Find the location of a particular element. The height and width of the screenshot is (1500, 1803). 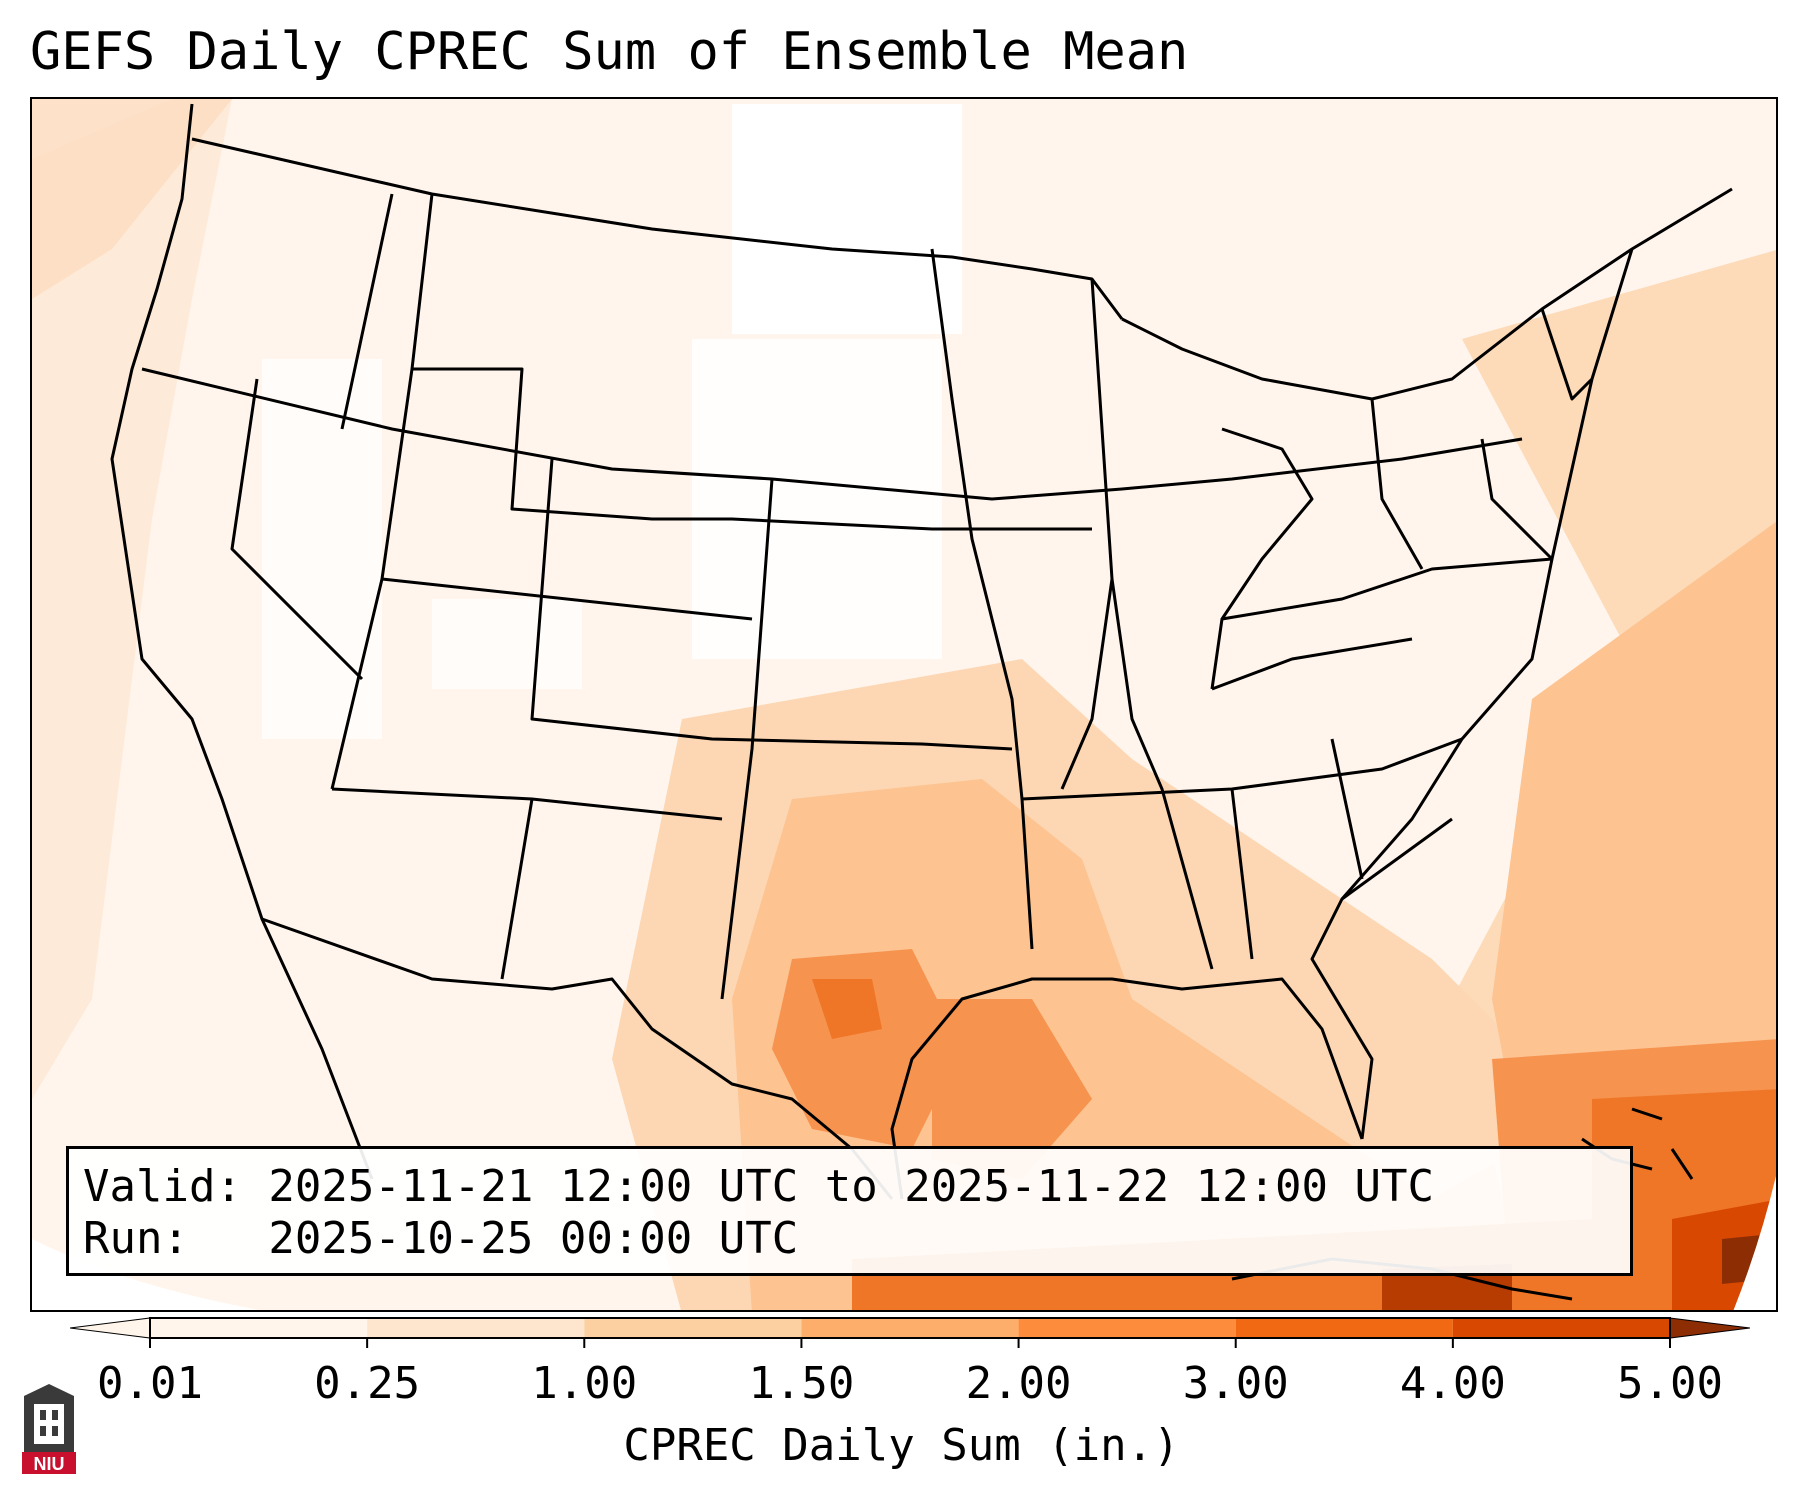

colorbar-tick-label: 4.00 is located at coordinates (1452, 1383).